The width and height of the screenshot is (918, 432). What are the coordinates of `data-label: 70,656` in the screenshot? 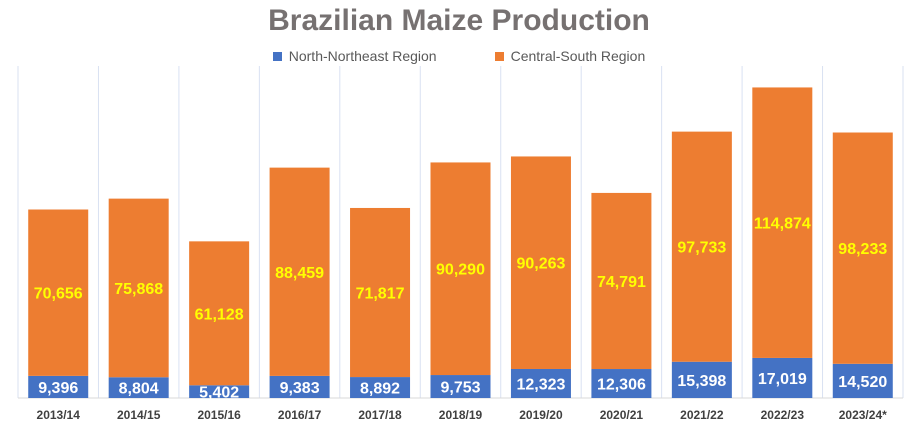 It's located at (58, 294).